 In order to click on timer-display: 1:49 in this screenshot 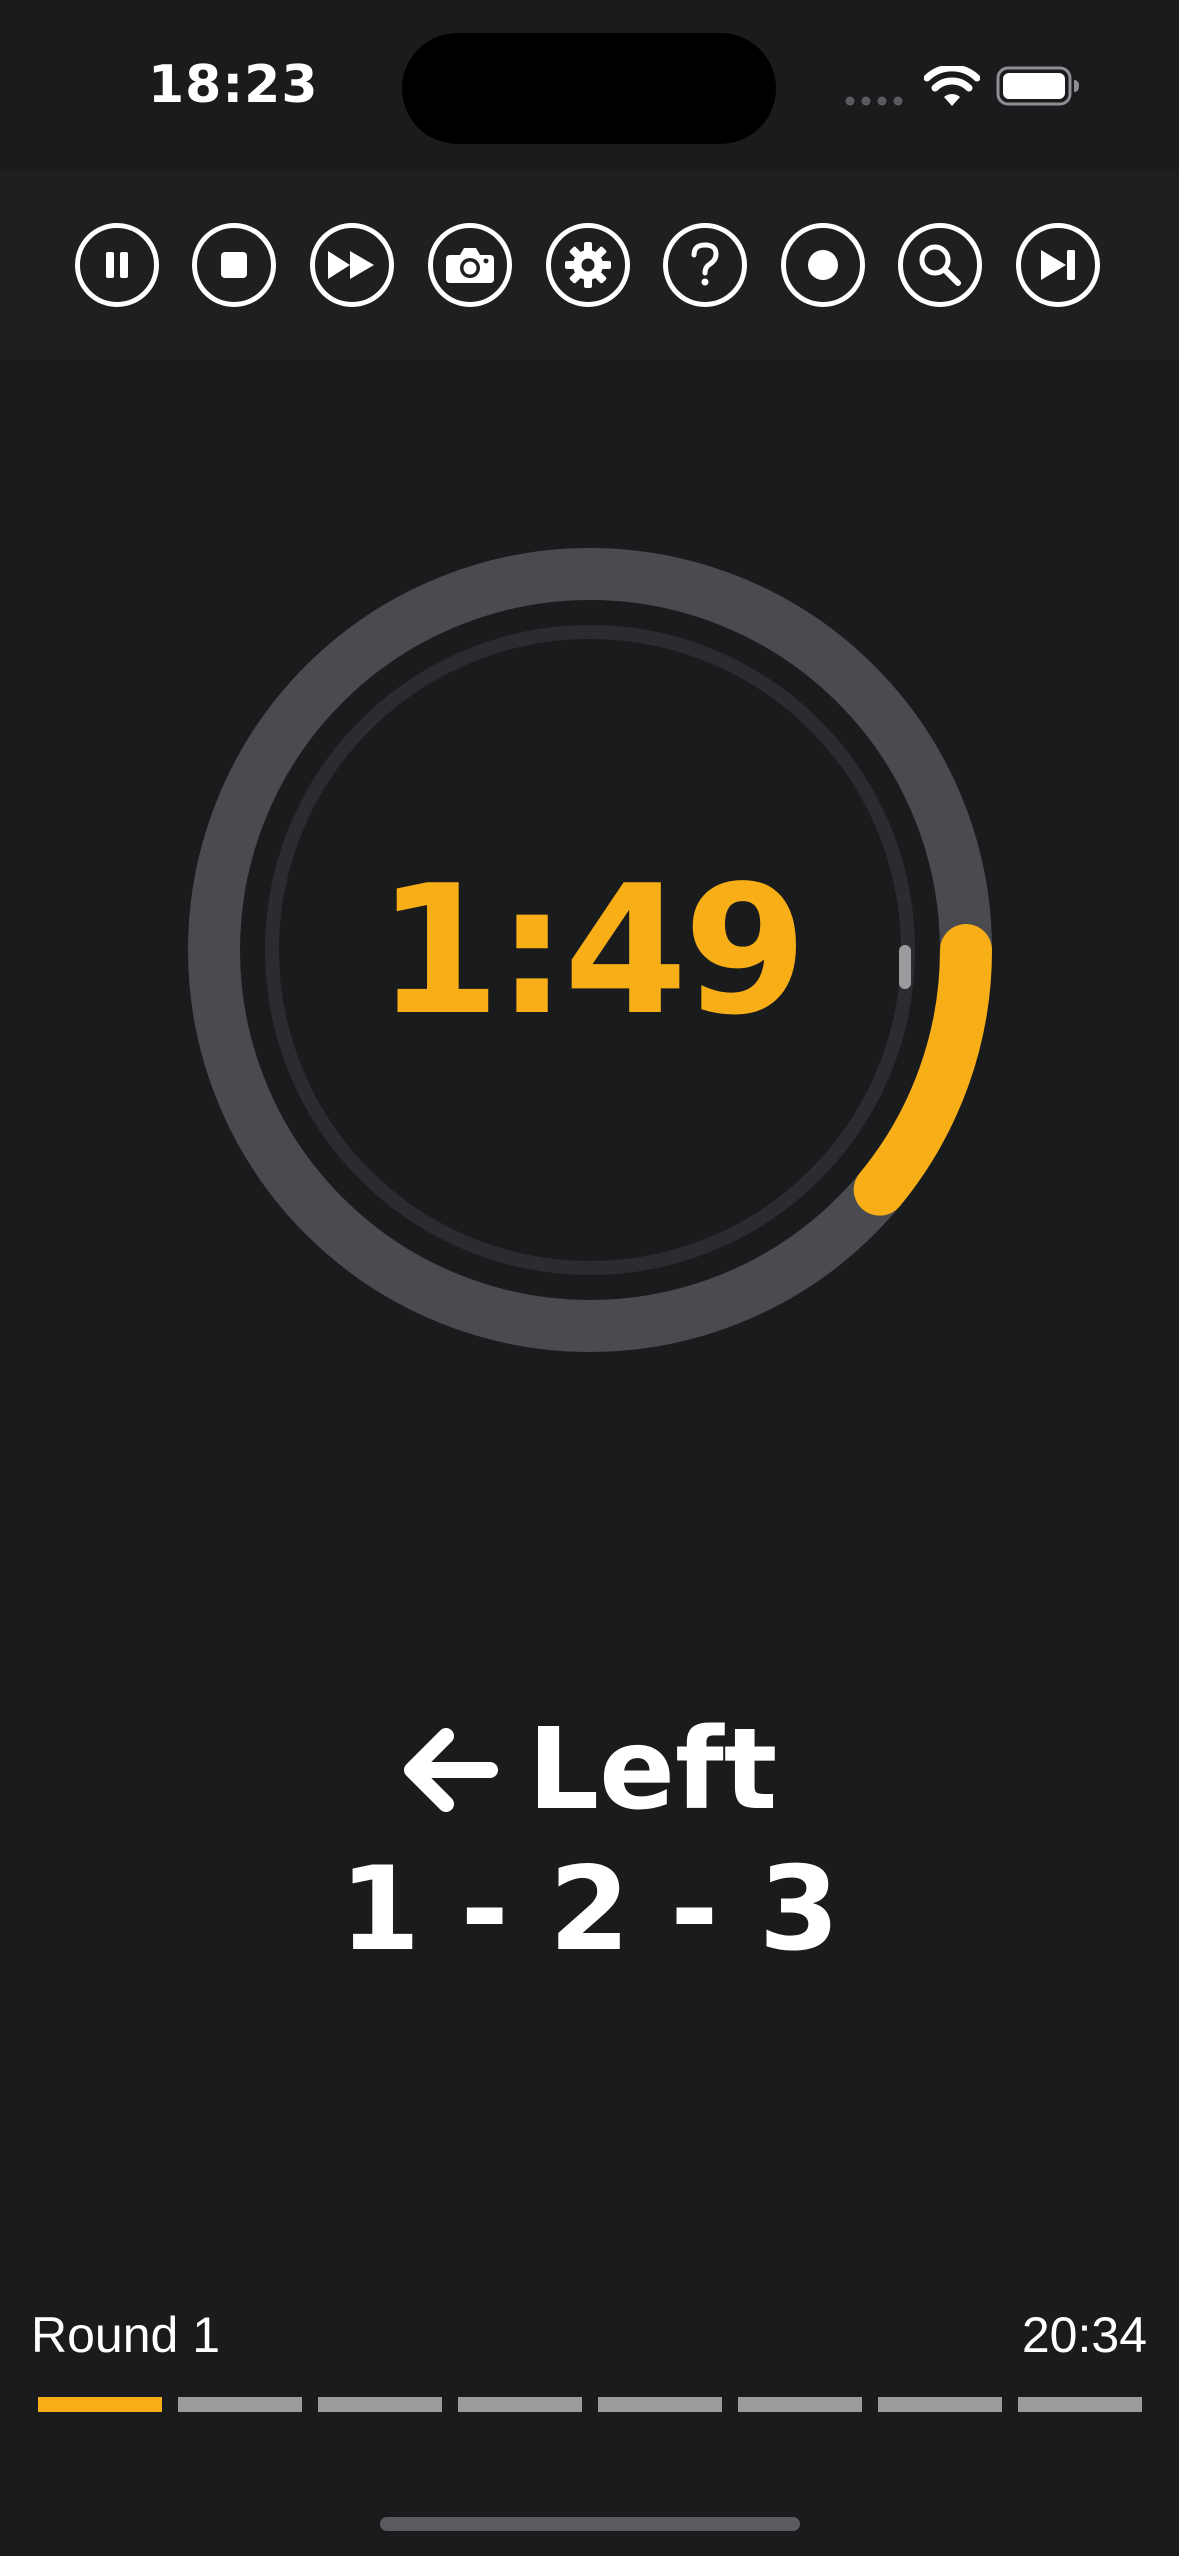, I will do `click(592, 950)`.